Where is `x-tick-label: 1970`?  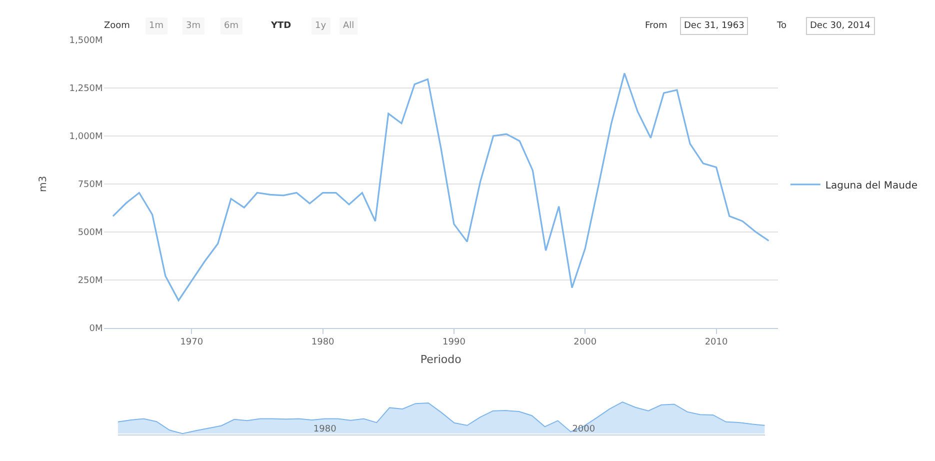 x-tick-label: 1970 is located at coordinates (192, 343).